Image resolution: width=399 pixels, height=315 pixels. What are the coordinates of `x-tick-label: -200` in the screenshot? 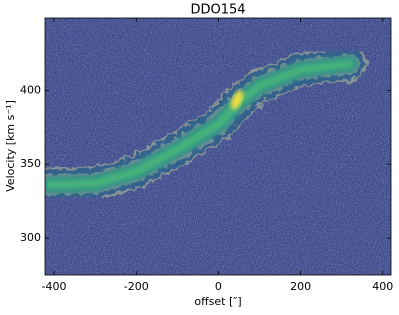 It's located at (136, 286).